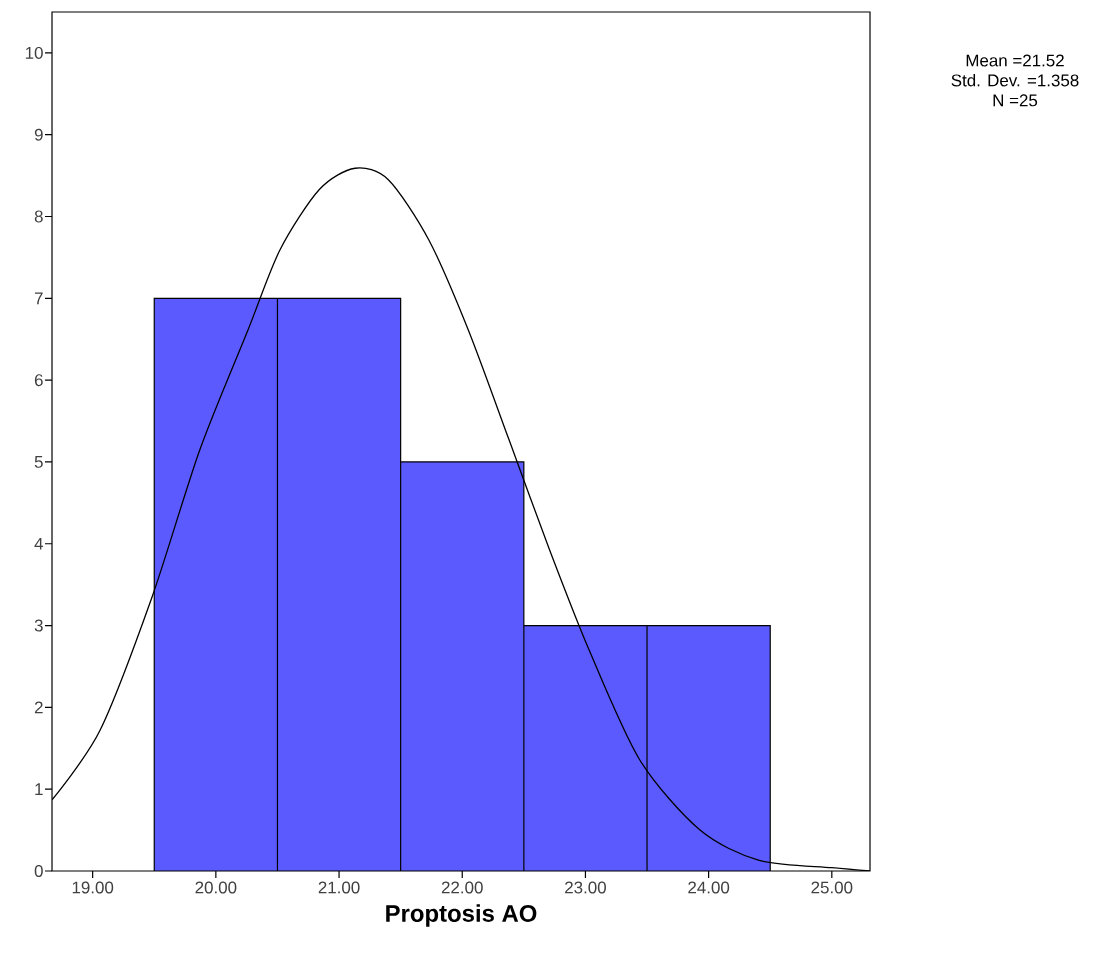 This screenshot has width=1108, height=963. What do you see at coordinates (34, 52) in the screenshot?
I see `y-tick-label: 10` at bounding box center [34, 52].